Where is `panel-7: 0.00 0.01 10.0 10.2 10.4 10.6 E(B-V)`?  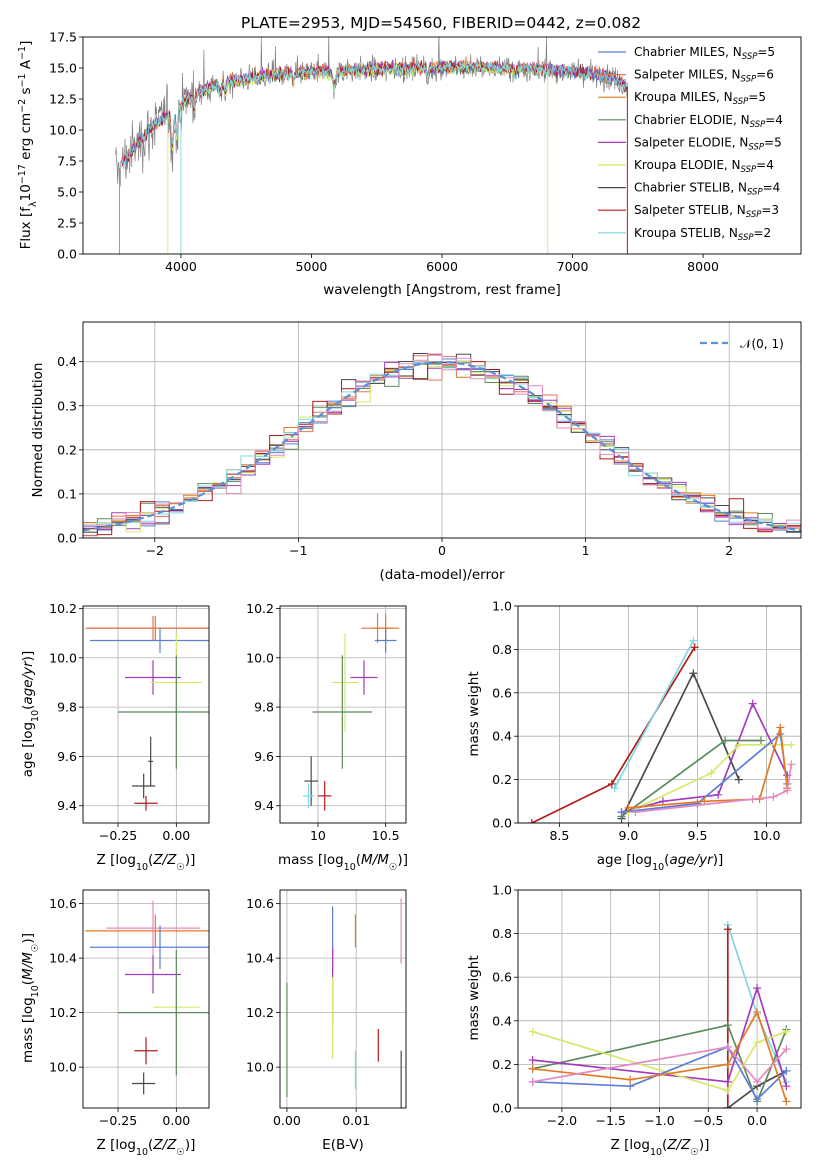
panel-7: 0.00 0.01 10.0 10.2 10.4 10.6 E(B-V) is located at coordinates (326, 1021).